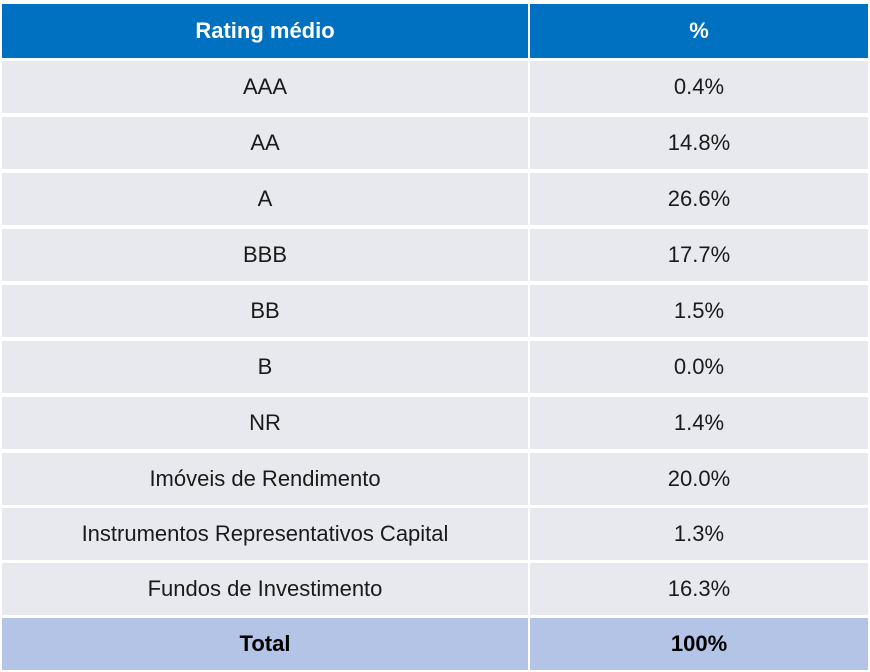 The width and height of the screenshot is (870, 672). I want to click on rating-cell: Instrumentos Representativos Capital, so click(266, 534).